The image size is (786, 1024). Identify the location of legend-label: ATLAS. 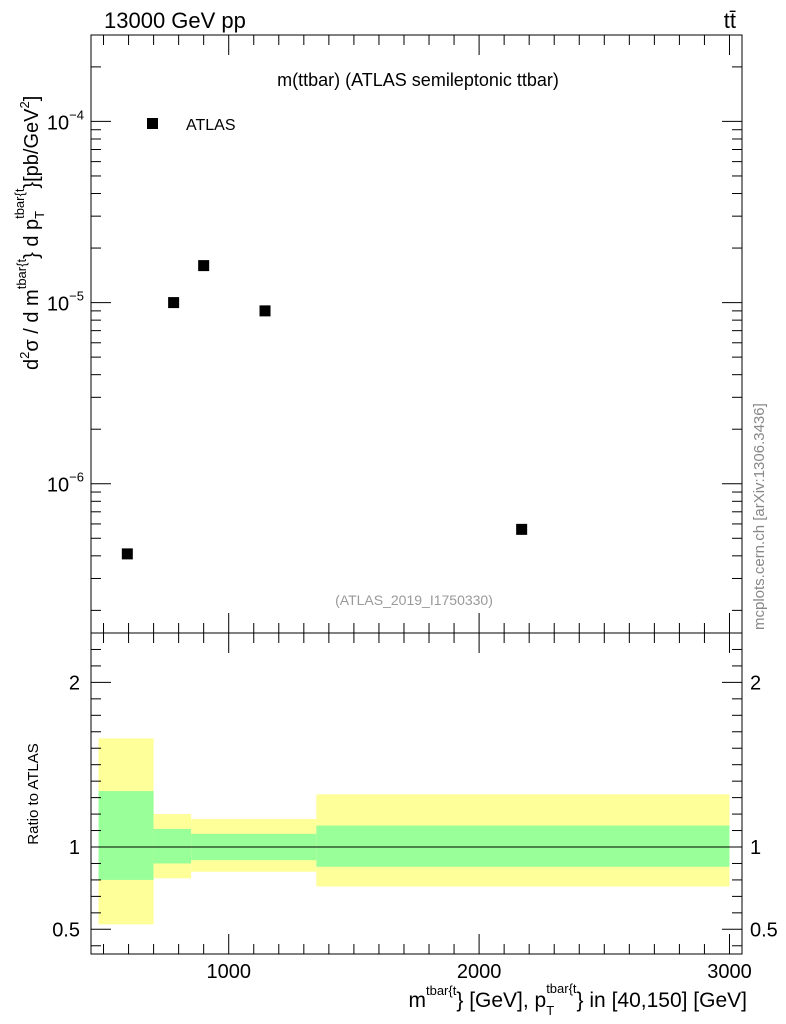
(211, 125).